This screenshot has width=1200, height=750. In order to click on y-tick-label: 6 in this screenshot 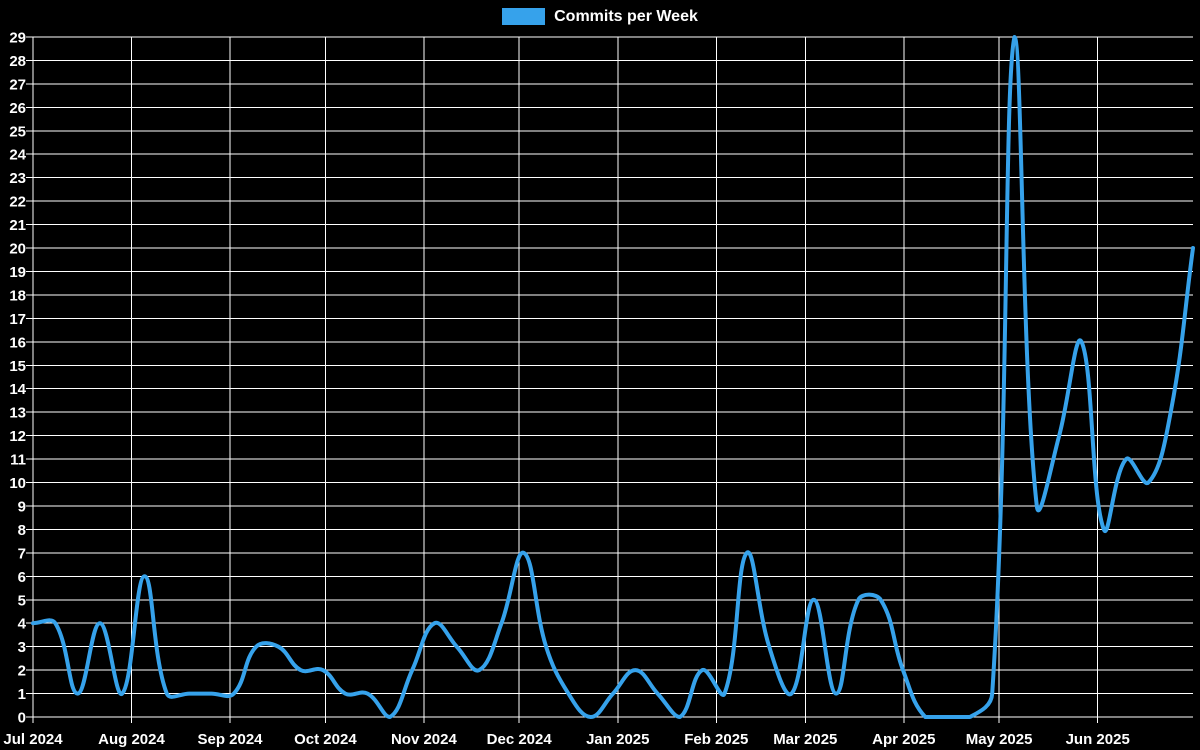, I will do `click(22, 577)`.